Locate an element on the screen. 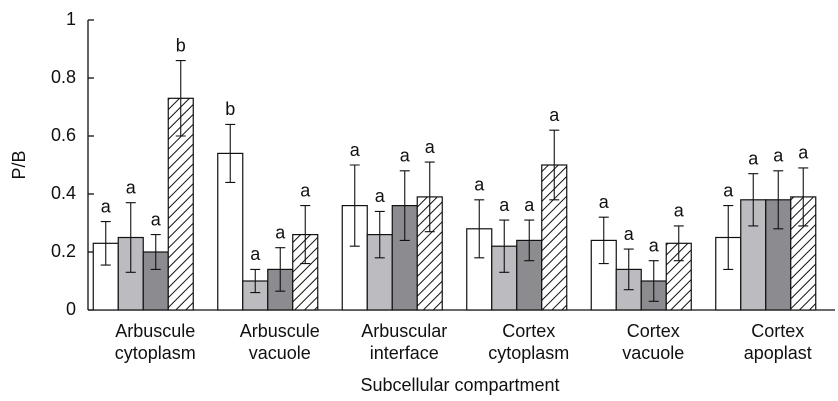 Image resolution: width=838 pixels, height=401 pixels. x-axis-label: Subcellular compartment is located at coordinates (459, 385).